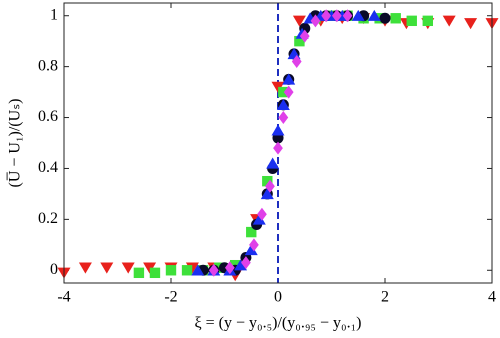 Image resolution: width=500 pixels, height=338 pixels. I want to click on x-tick-label: 0, so click(278, 297).